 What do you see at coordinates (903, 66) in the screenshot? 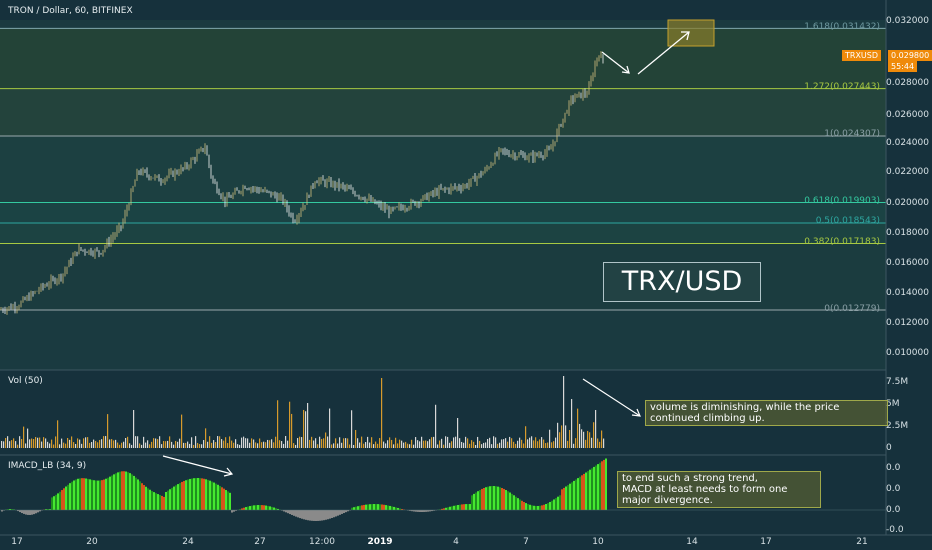
I see `timer-tag: 55:44` at bounding box center [903, 66].